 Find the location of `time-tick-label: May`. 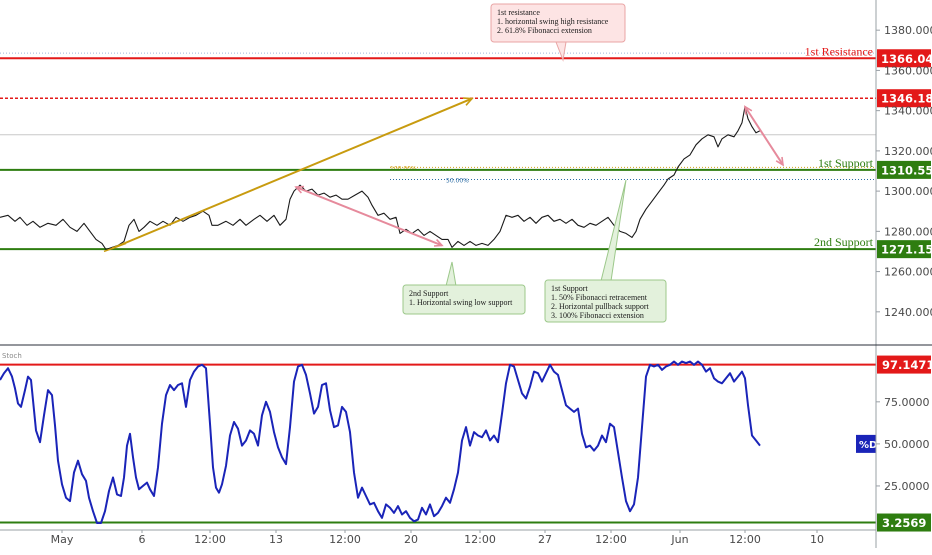

time-tick-label: May is located at coordinates (62, 539).